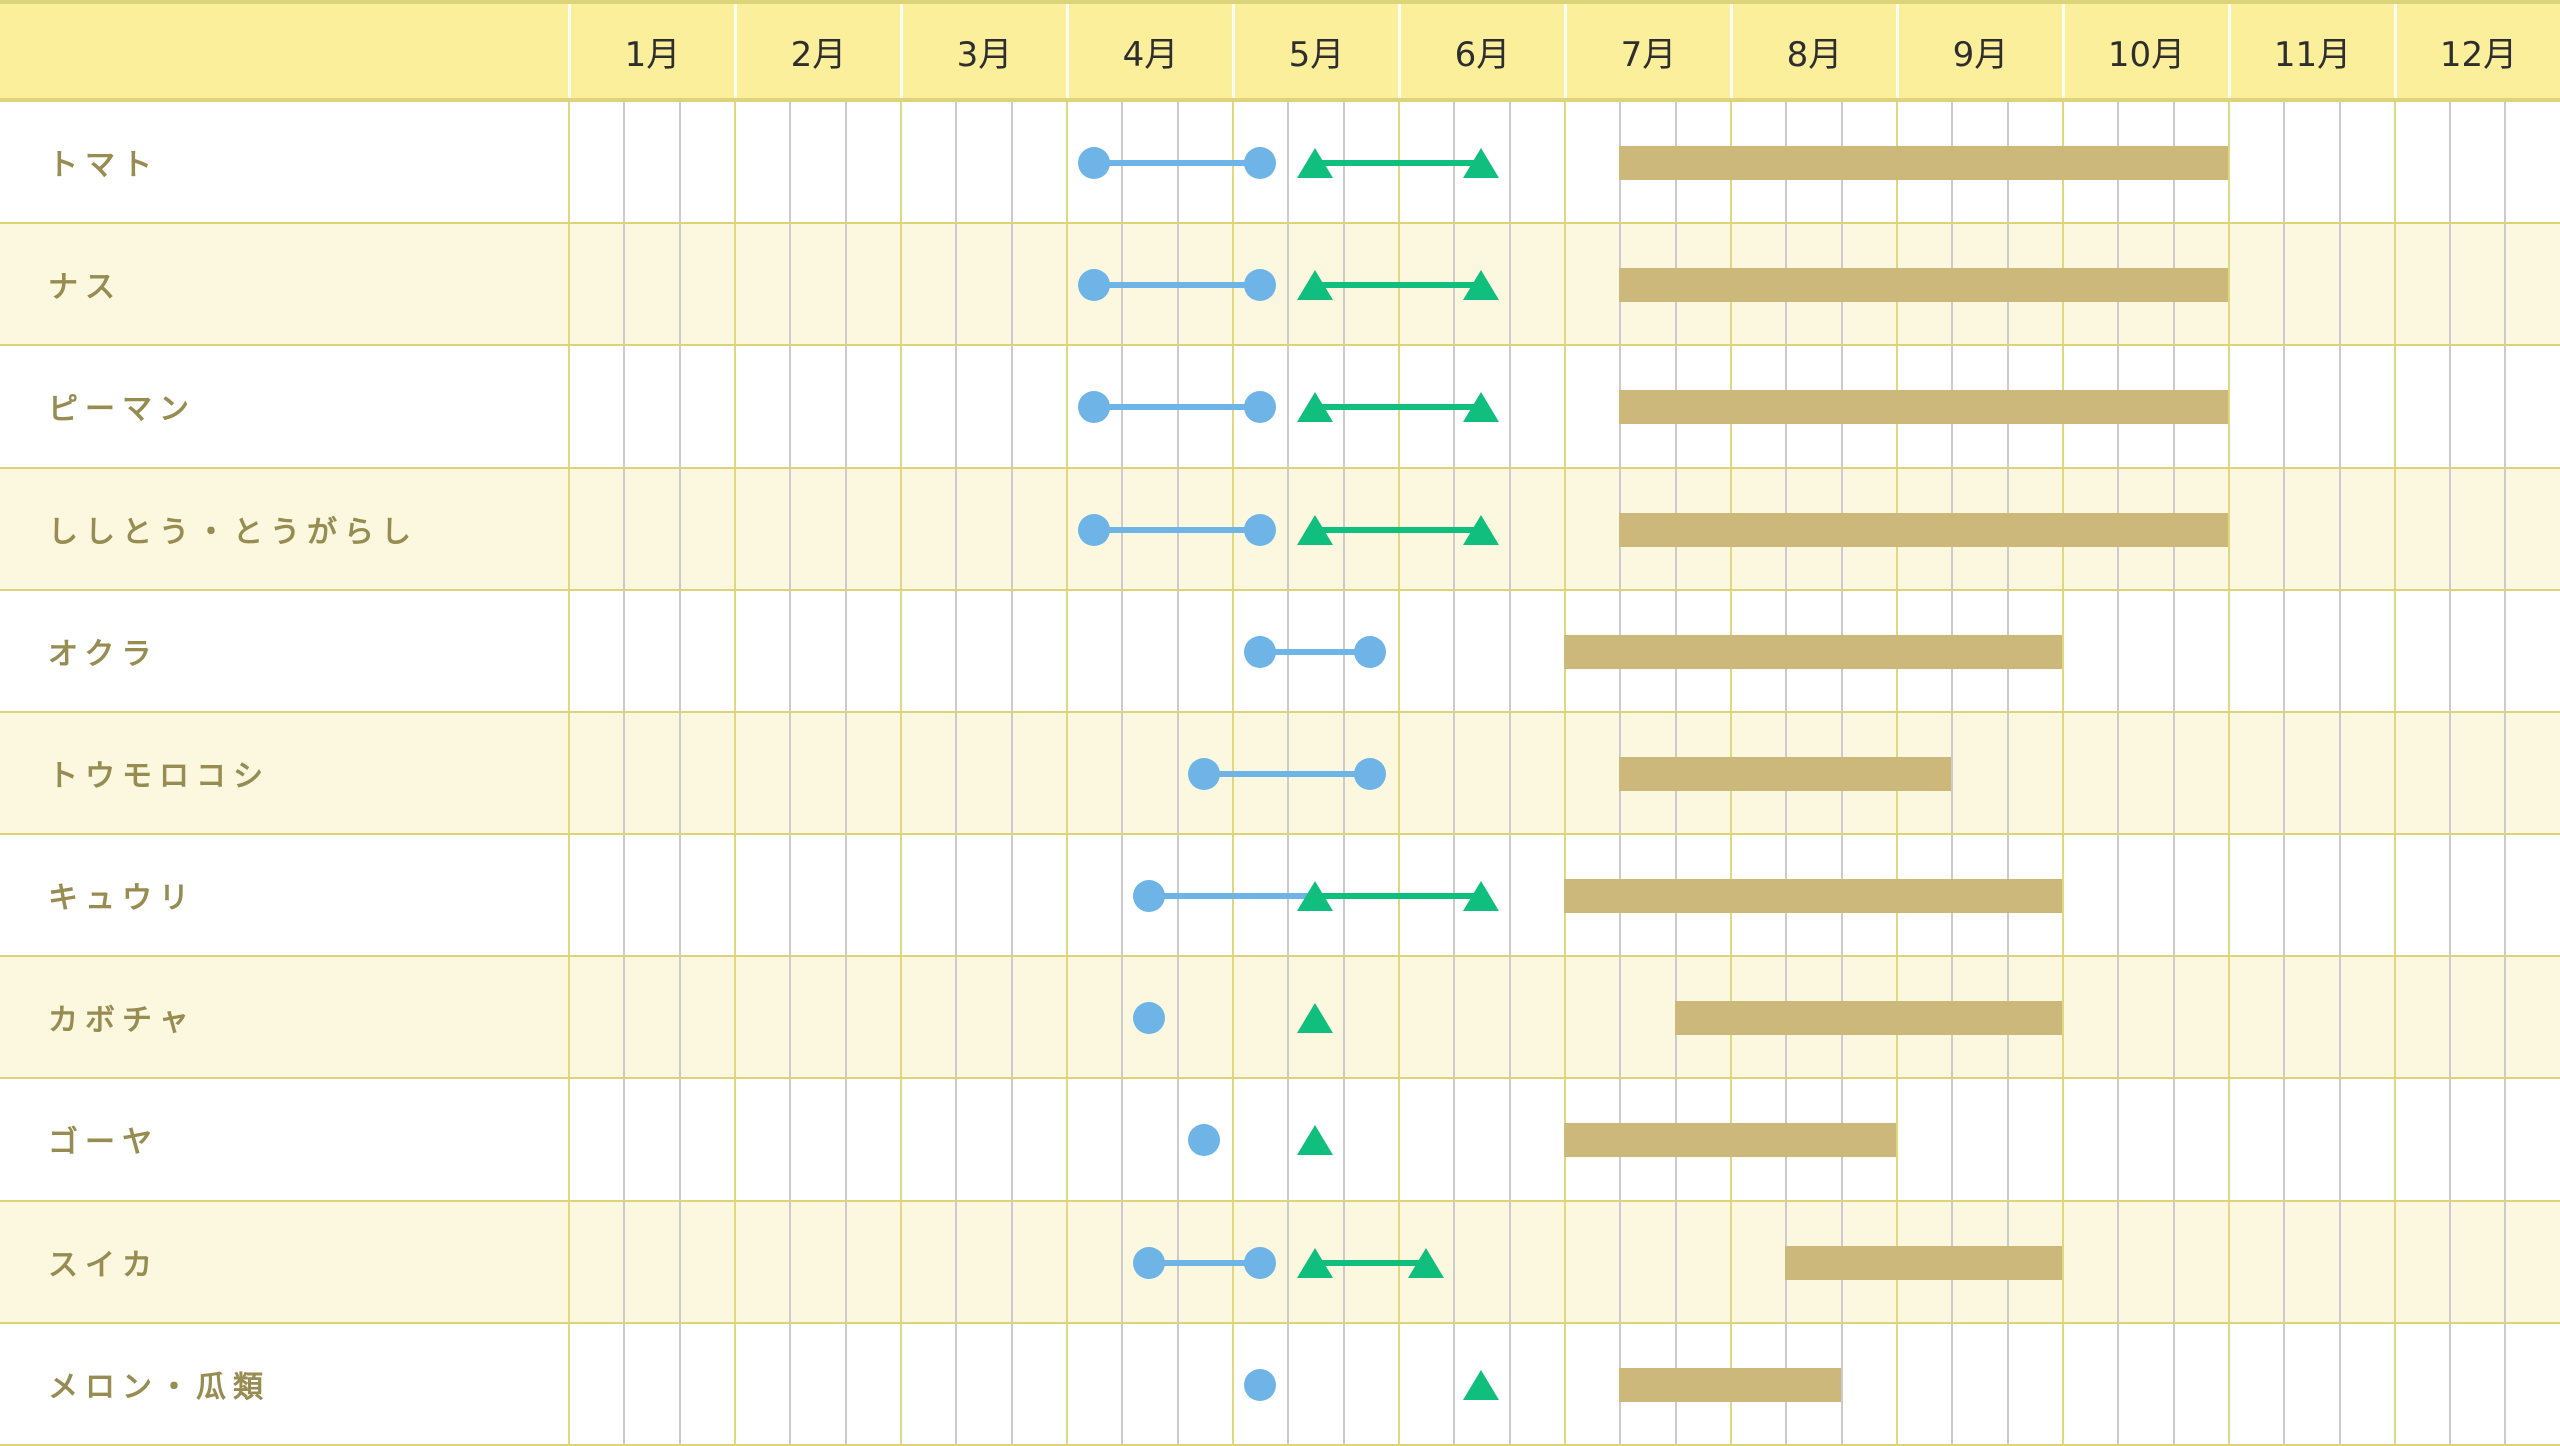 The image size is (2560, 1446). I want to click on crop-label: ゴーヤ, so click(103, 1143).